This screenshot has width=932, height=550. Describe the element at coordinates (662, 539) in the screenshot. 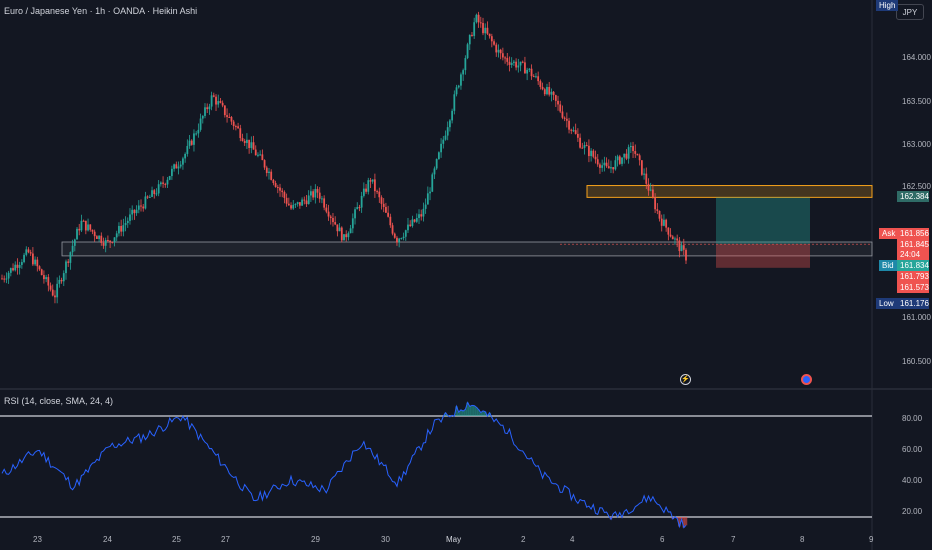

I see `time-label: 6` at that location.